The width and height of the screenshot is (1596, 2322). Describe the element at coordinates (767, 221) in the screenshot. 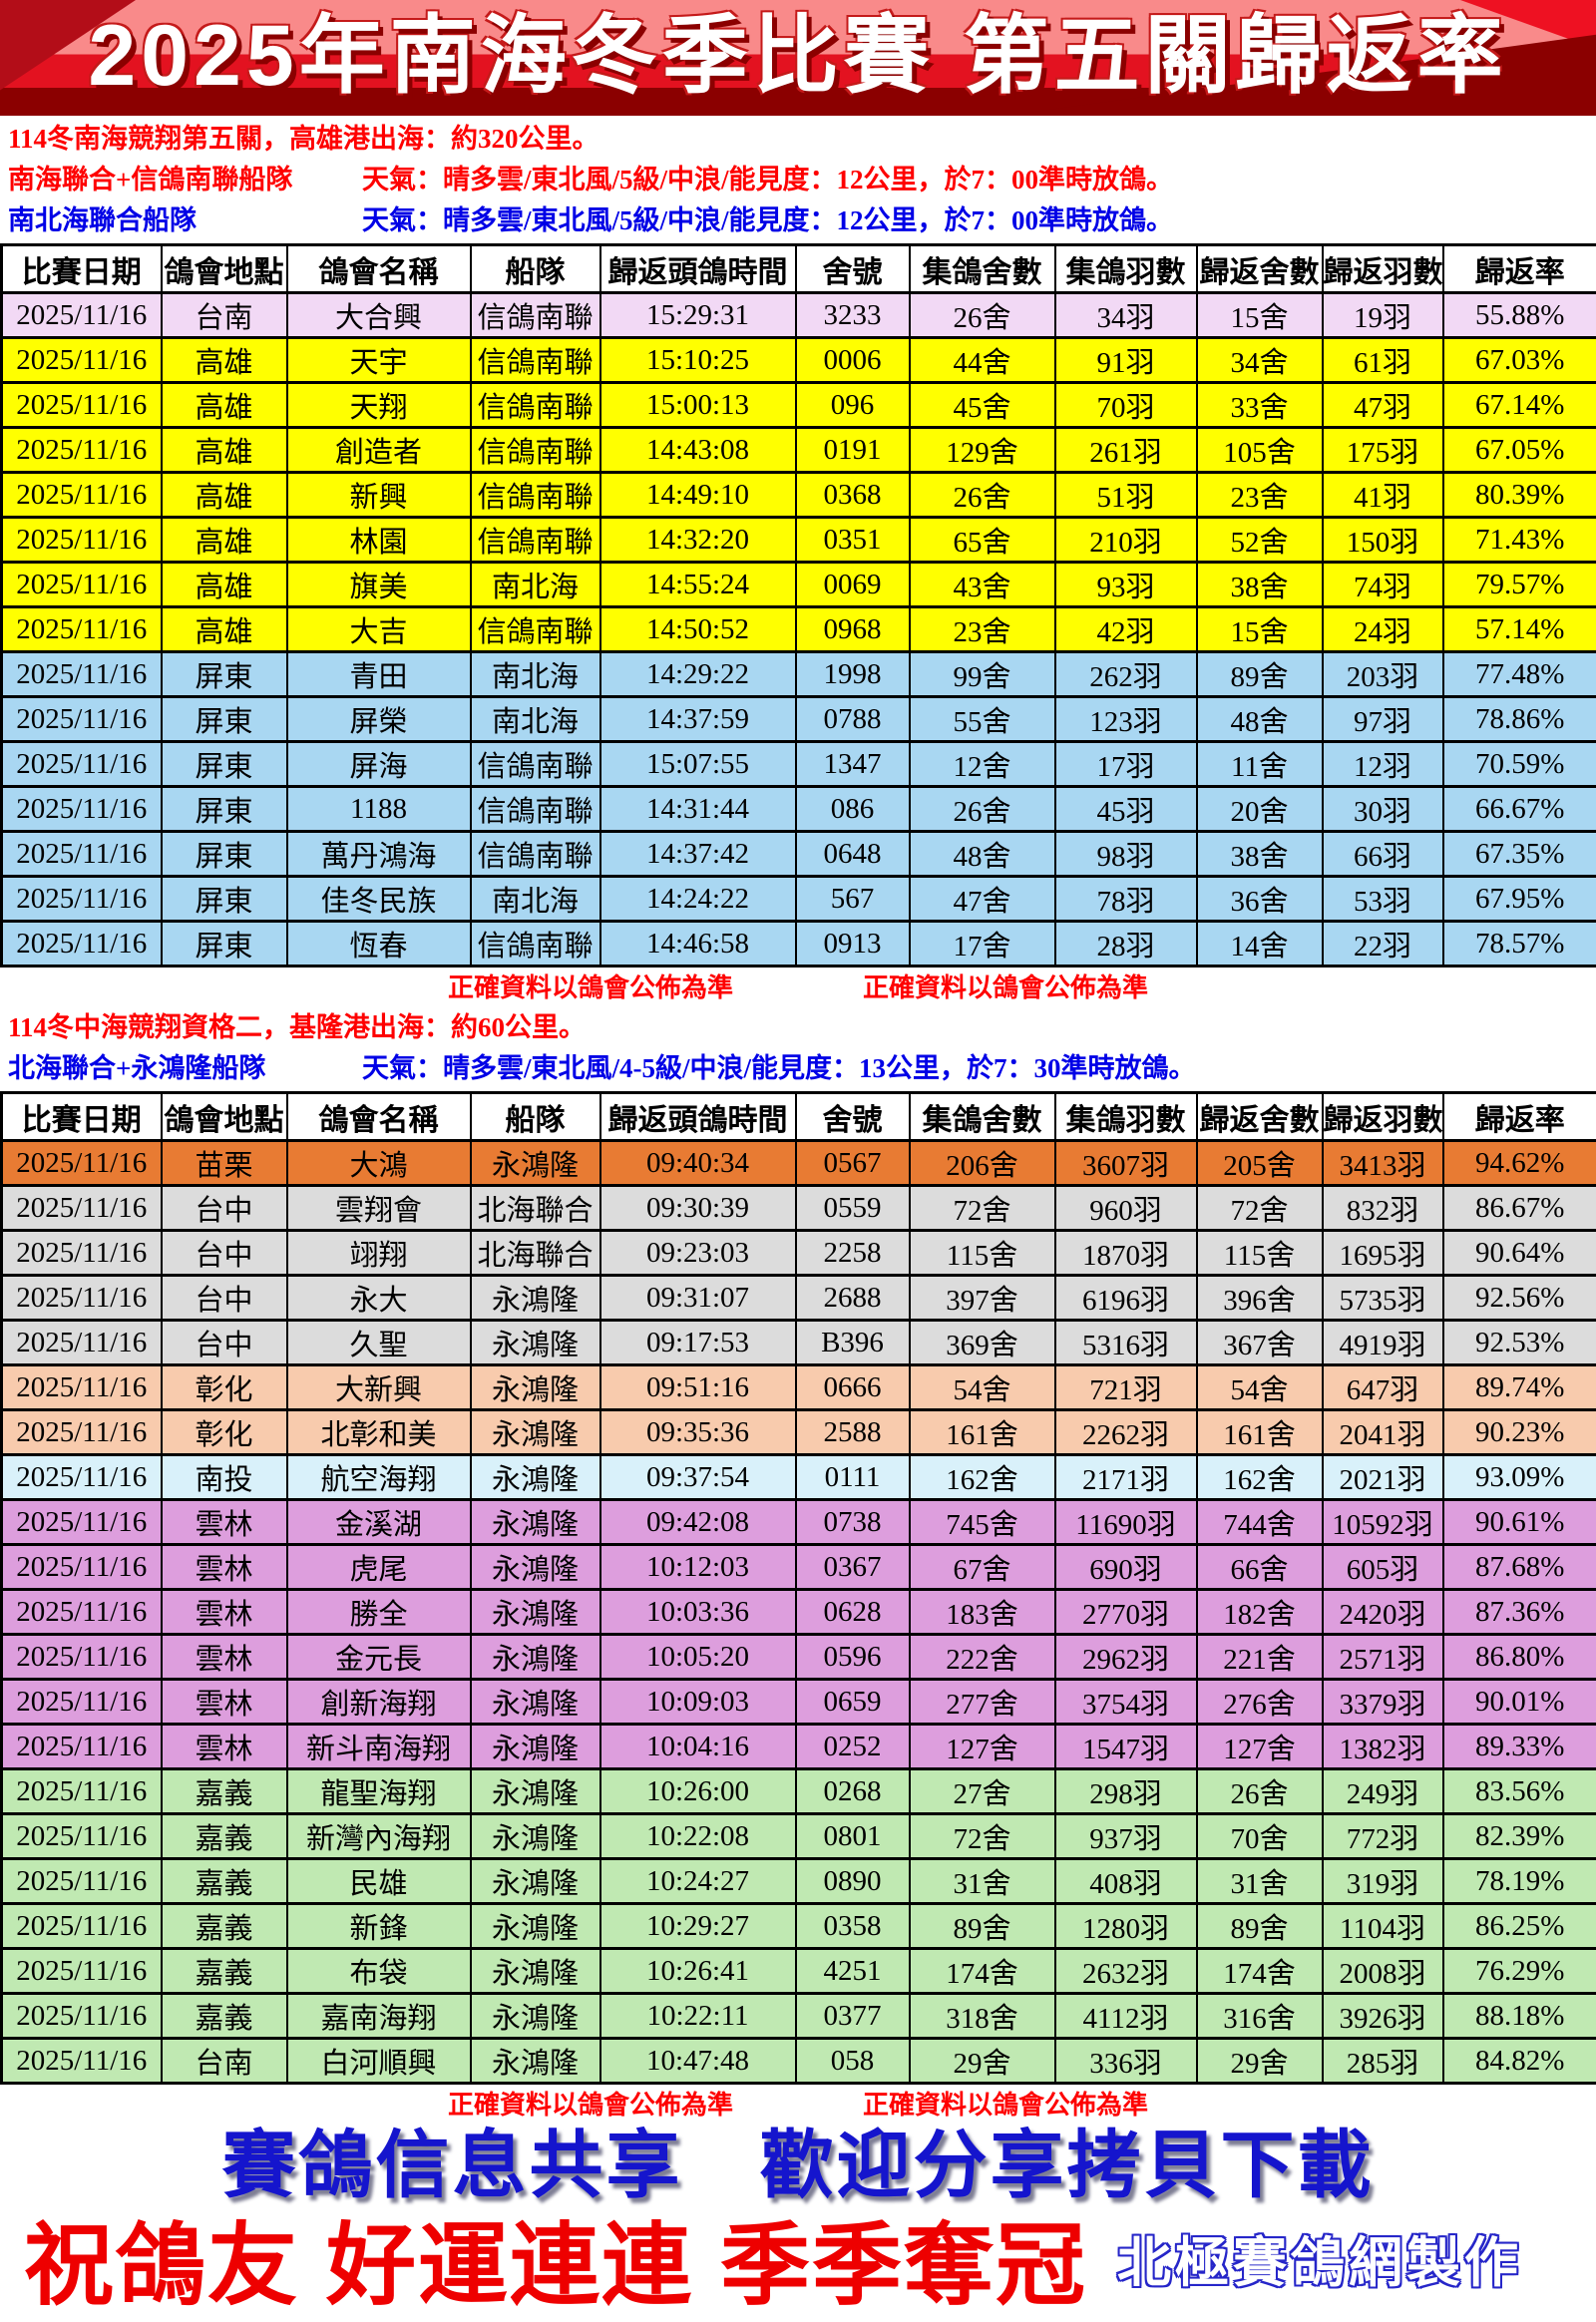

I see `weather-text: 天氣：晴多雲/東北風/5級/中浪/能見度：12公里，於7：00準時放鴿。` at that location.